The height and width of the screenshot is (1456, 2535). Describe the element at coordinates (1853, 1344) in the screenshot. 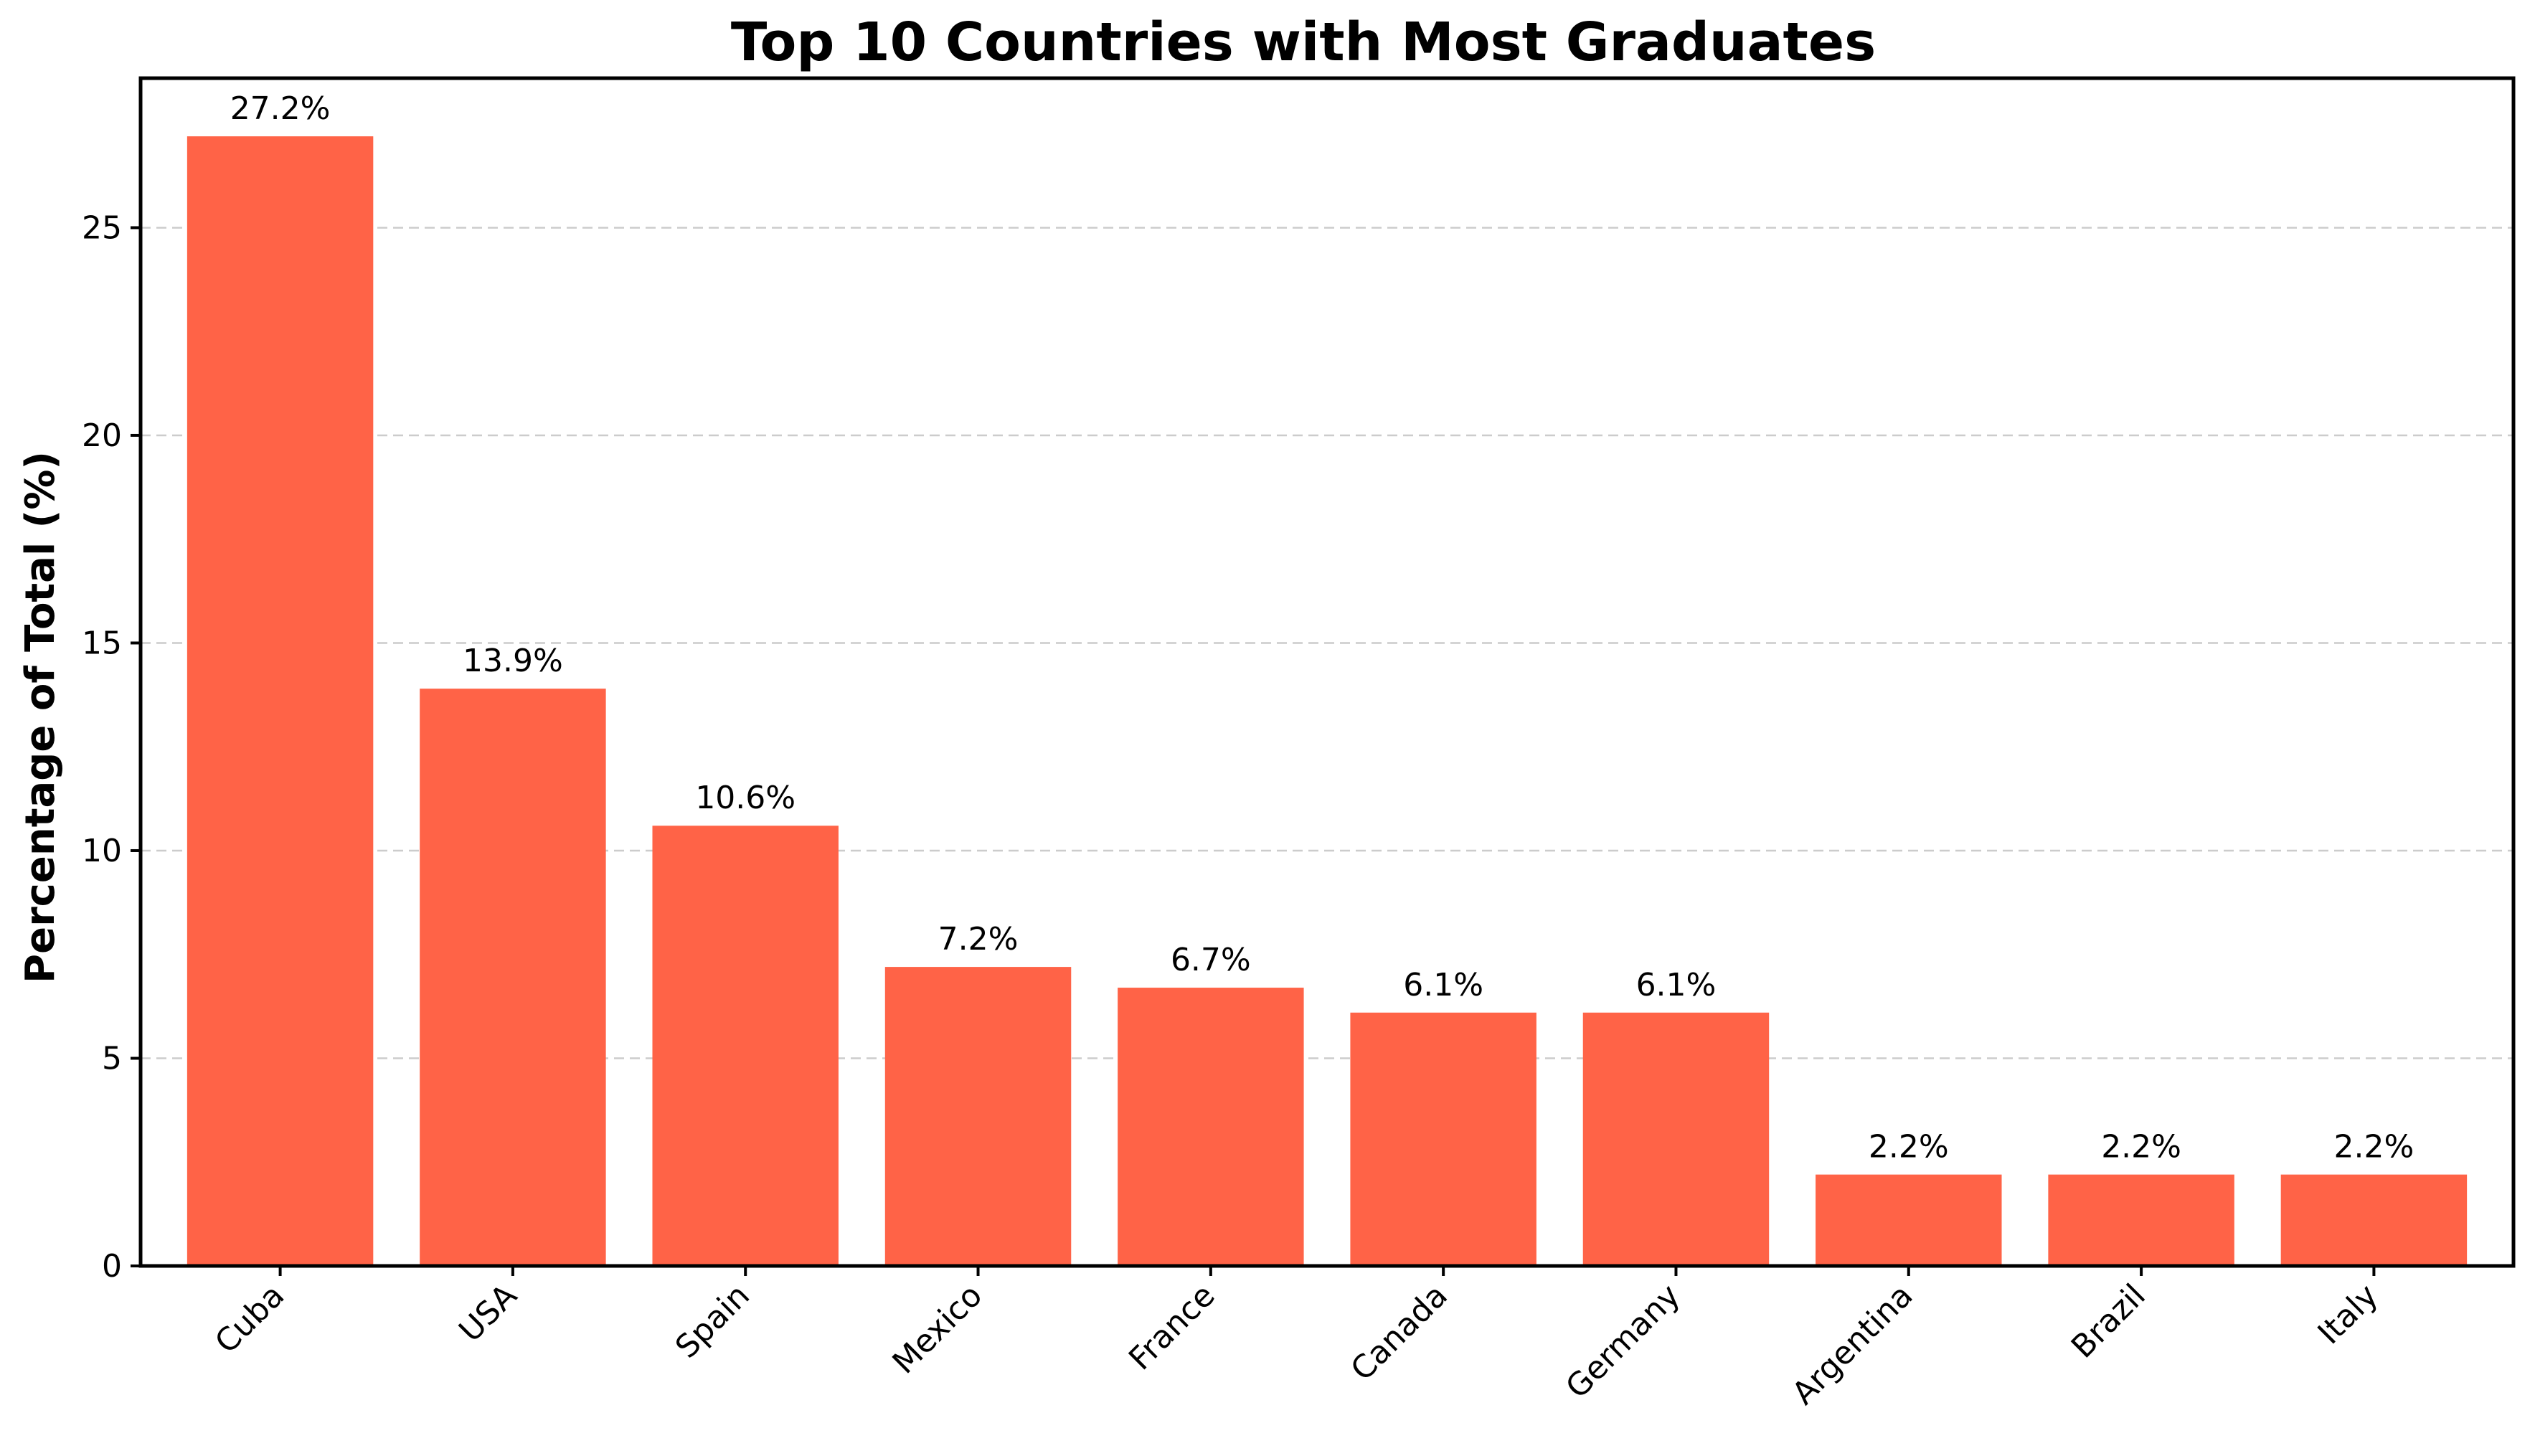

I see `x-tick-label: Argentina` at that location.